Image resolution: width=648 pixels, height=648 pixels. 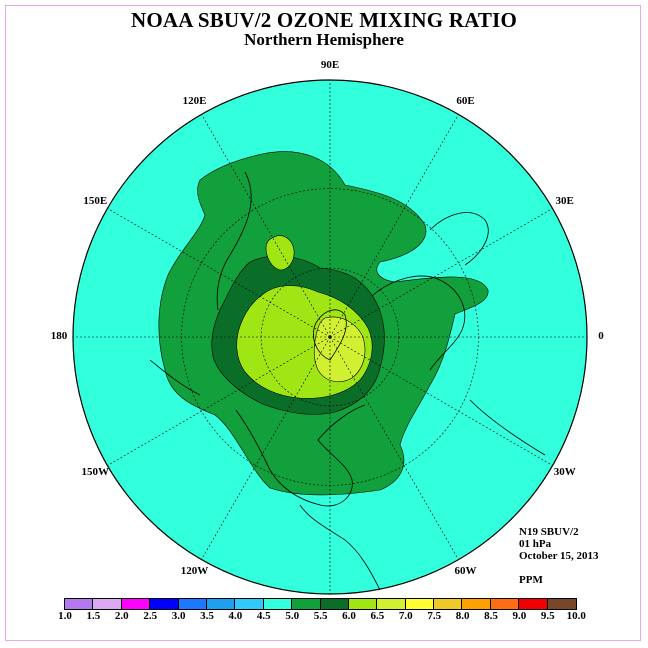 What do you see at coordinates (559, 544) in the screenshot?
I see `info-block: N19 SBUV/2 01 hPa October 15, 2013` at bounding box center [559, 544].